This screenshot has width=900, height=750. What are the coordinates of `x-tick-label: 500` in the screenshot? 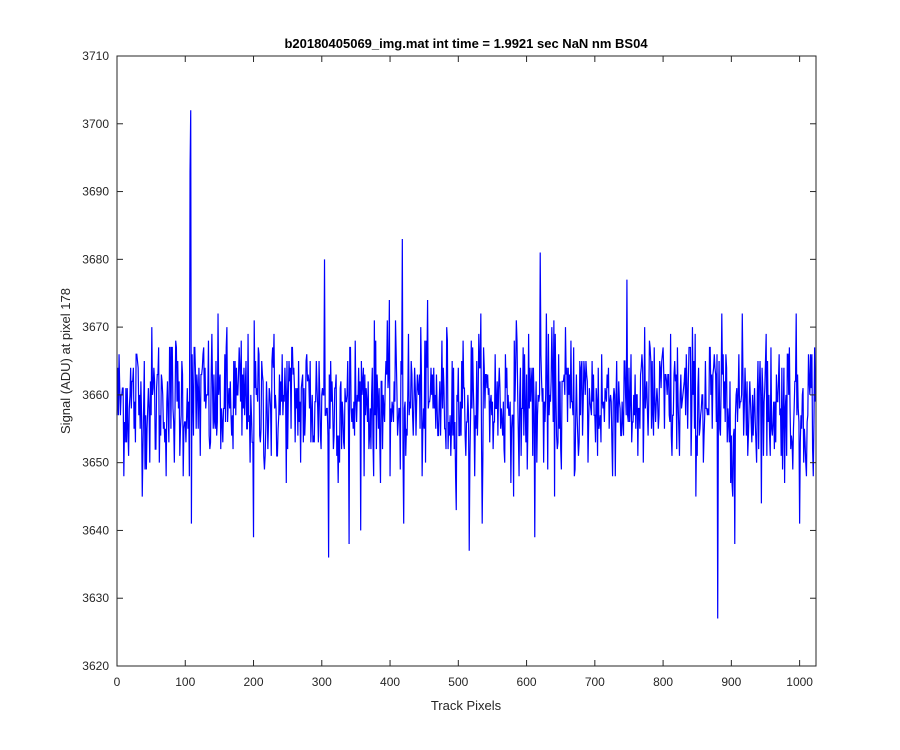 It's located at (458, 682).